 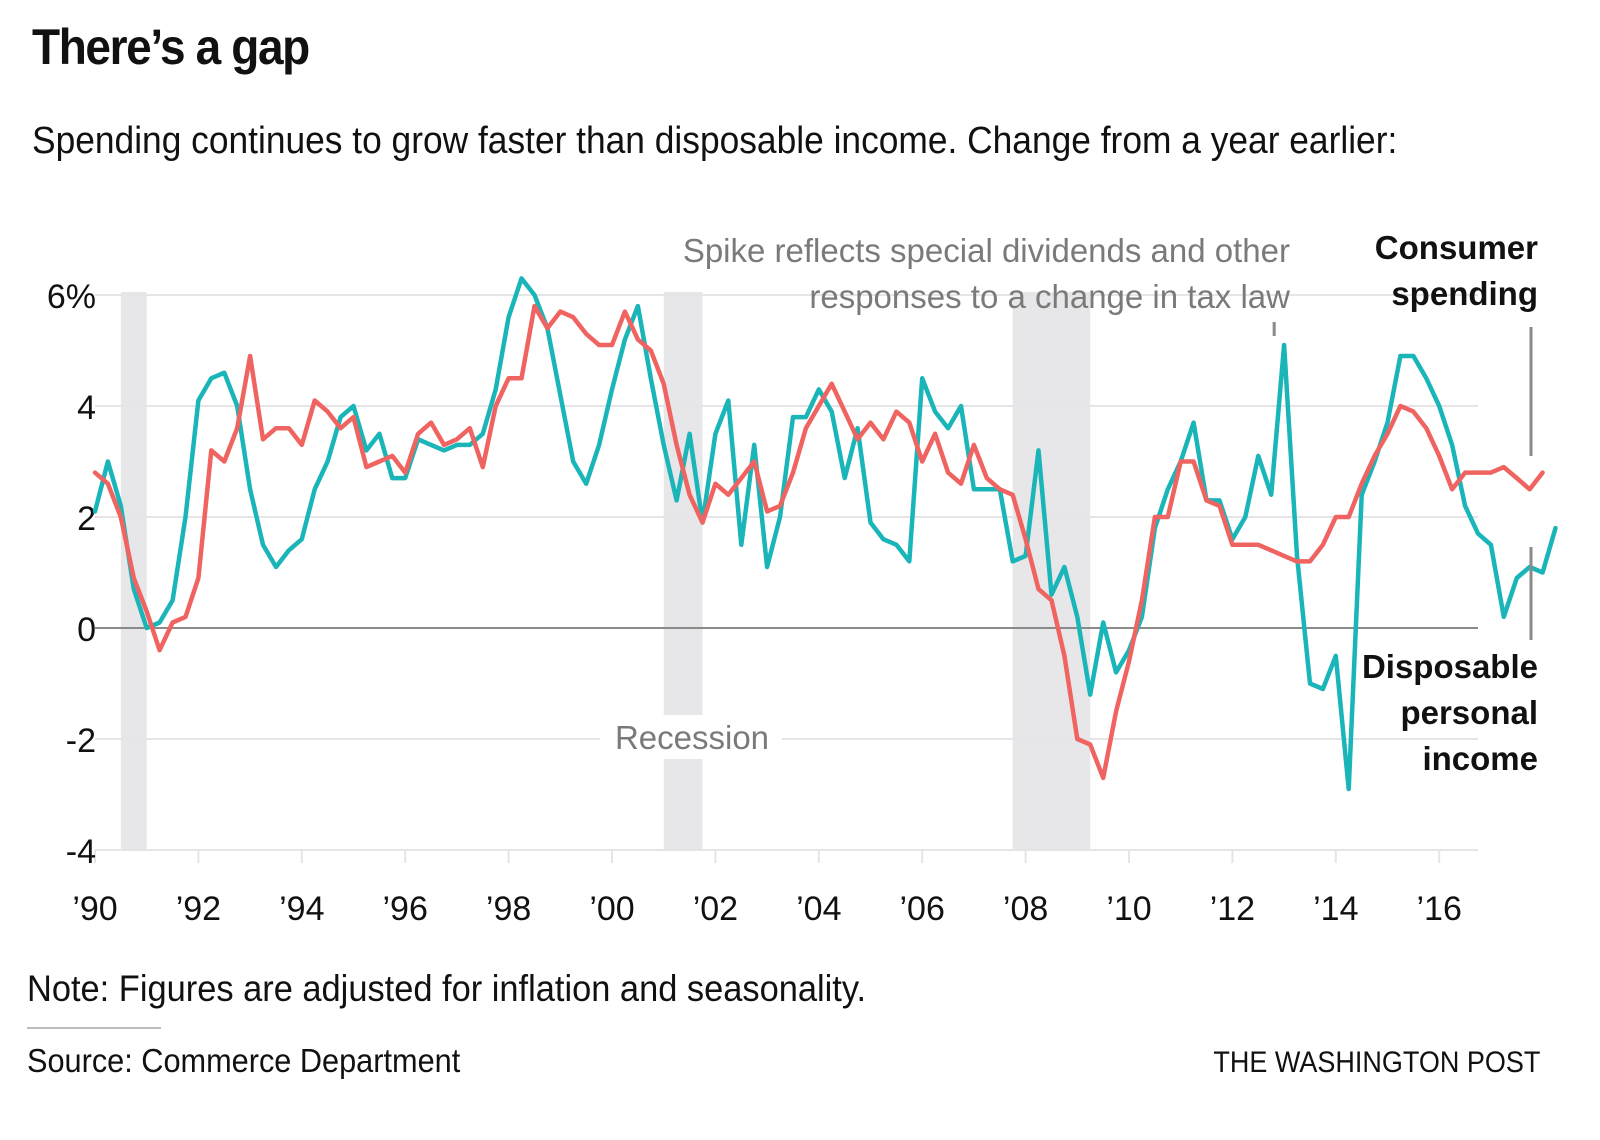 I want to click on y-tick-label: 6%, so click(x=71, y=297).